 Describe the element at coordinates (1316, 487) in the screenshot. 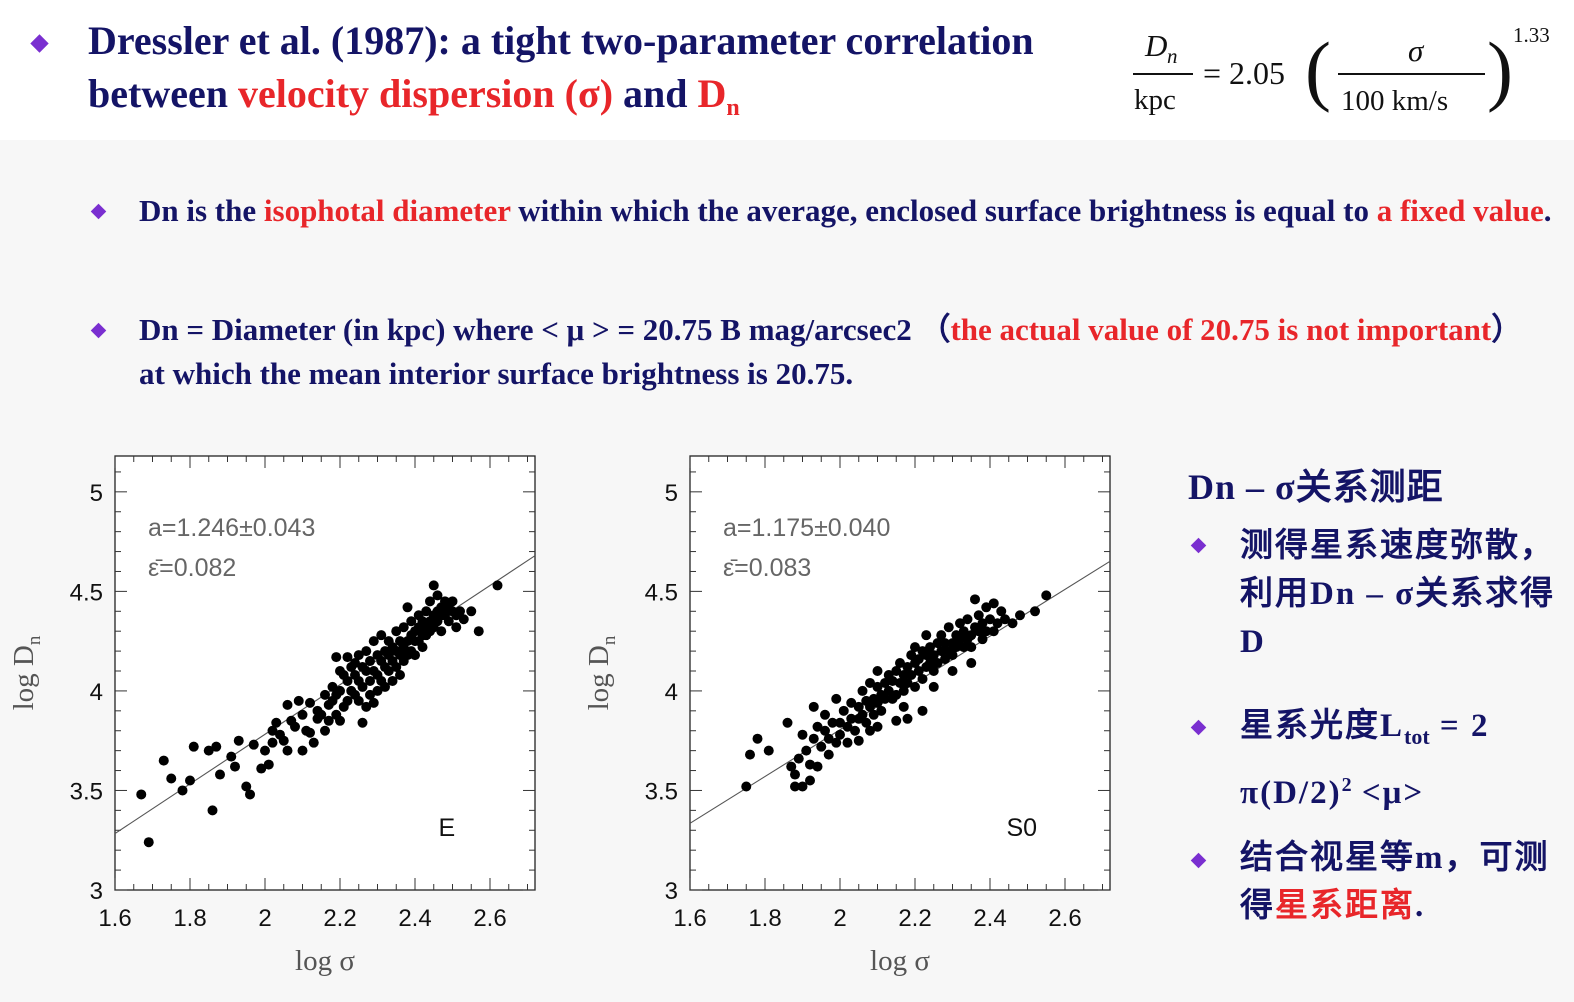

I see `side-heading: Dn – σ关系测距` at that location.